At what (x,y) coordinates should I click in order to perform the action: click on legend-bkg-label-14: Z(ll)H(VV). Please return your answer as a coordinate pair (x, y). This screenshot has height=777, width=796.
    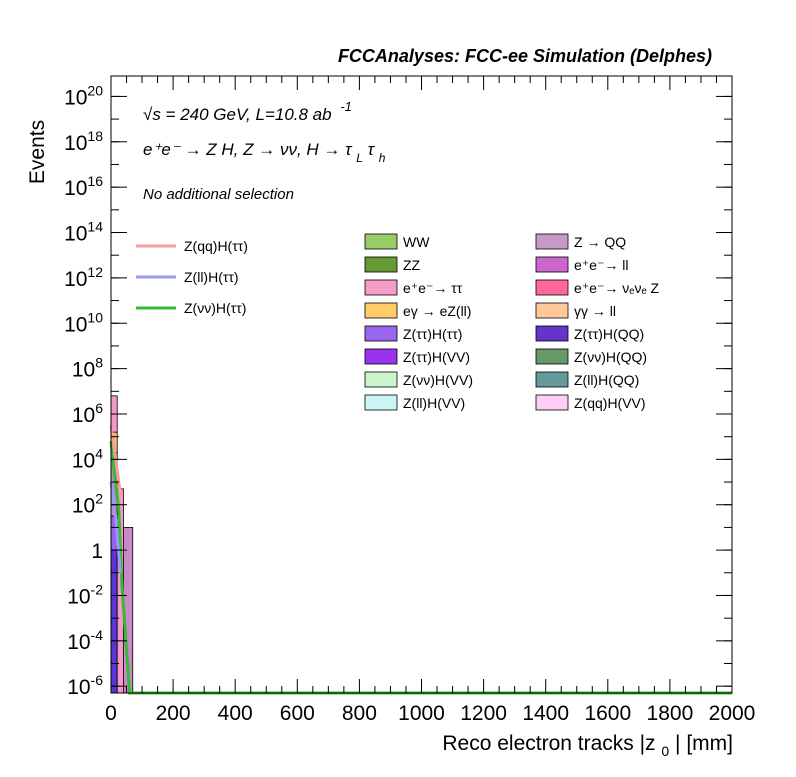
    Looking at the image, I should click on (434, 403).